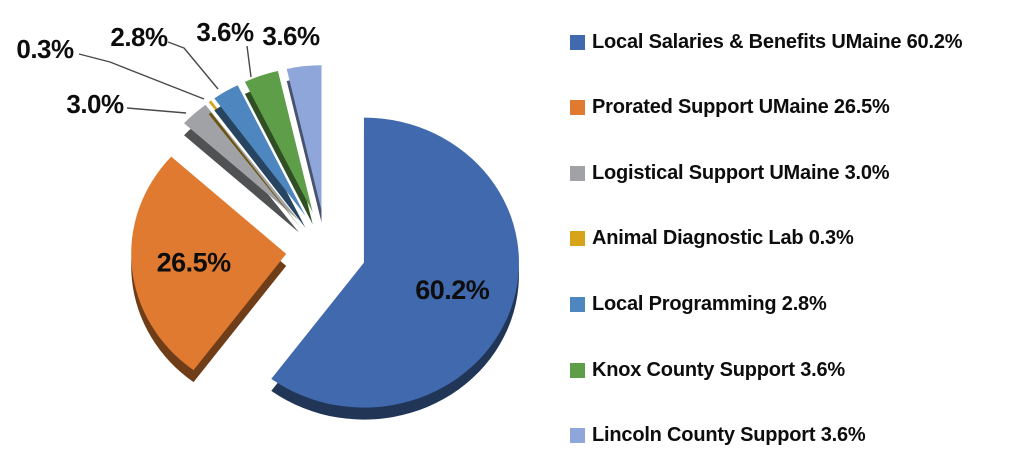 The height and width of the screenshot is (473, 1024). What do you see at coordinates (291, 36) in the screenshot?
I see `pie-data-label-lincoln-county-support: 3.6%` at bounding box center [291, 36].